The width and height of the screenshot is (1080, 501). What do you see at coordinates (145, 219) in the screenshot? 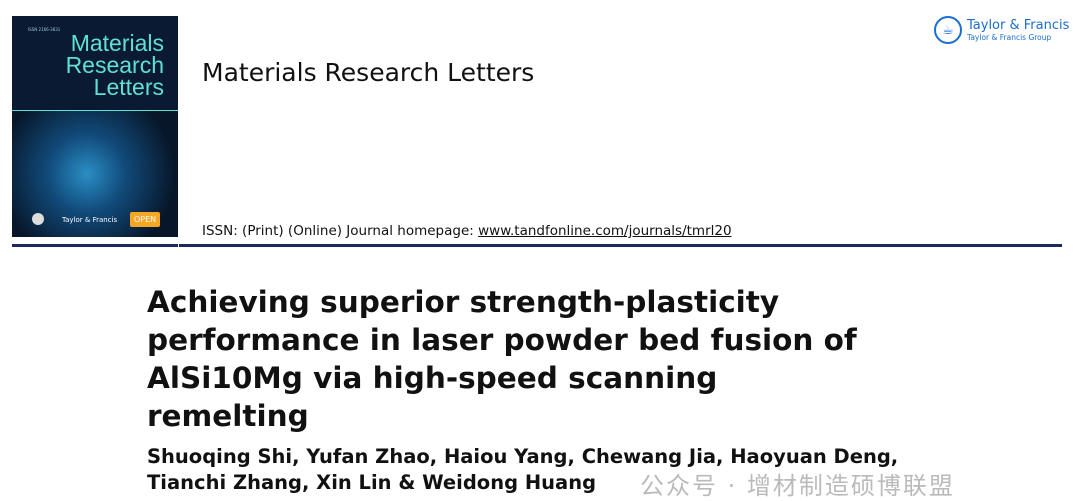
I see `open-badge: OPEN` at bounding box center [145, 219].